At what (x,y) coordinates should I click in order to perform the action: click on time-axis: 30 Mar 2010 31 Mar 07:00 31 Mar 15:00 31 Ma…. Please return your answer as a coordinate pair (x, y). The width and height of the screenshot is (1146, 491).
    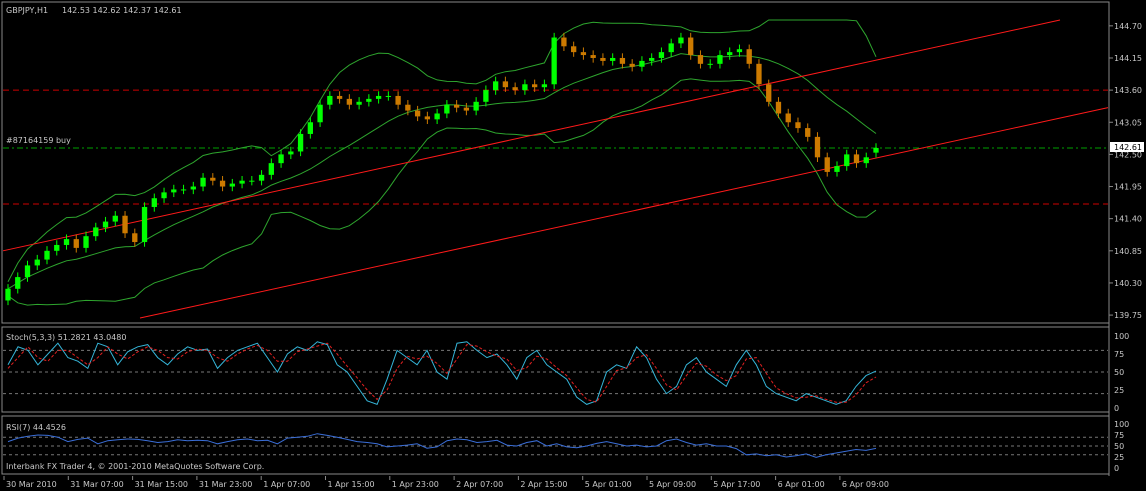
    Looking at the image, I should click on (446, 482).